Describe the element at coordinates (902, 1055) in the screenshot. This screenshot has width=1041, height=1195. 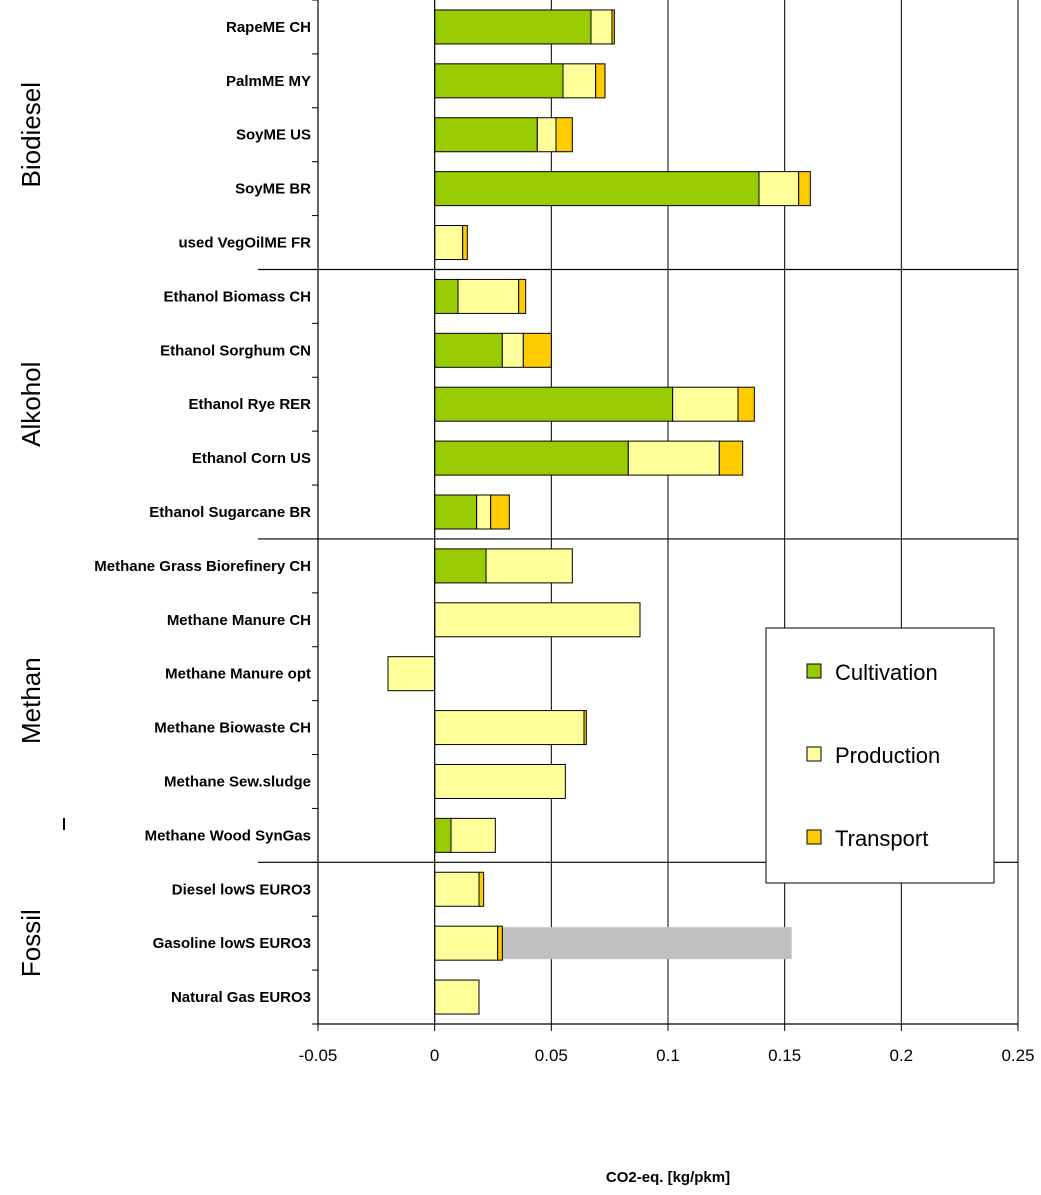
I see `x-tick-label: 0.2` at that location.